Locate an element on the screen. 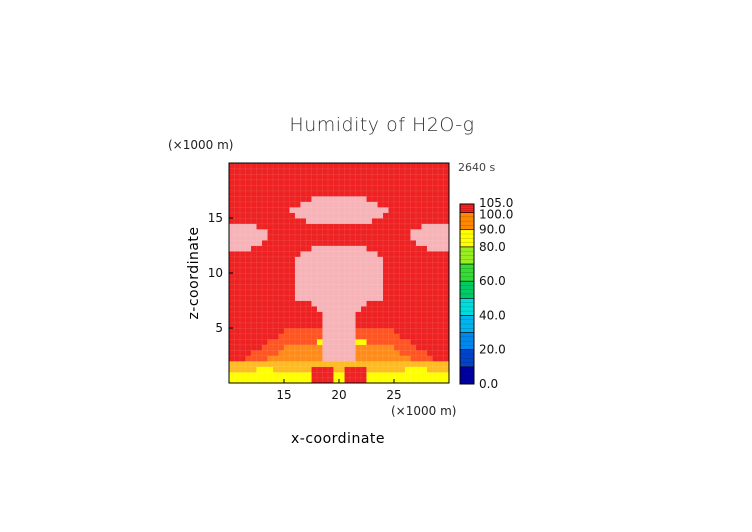  colorbar-tick-label: 0.0 is located at coordinates (488, 384).